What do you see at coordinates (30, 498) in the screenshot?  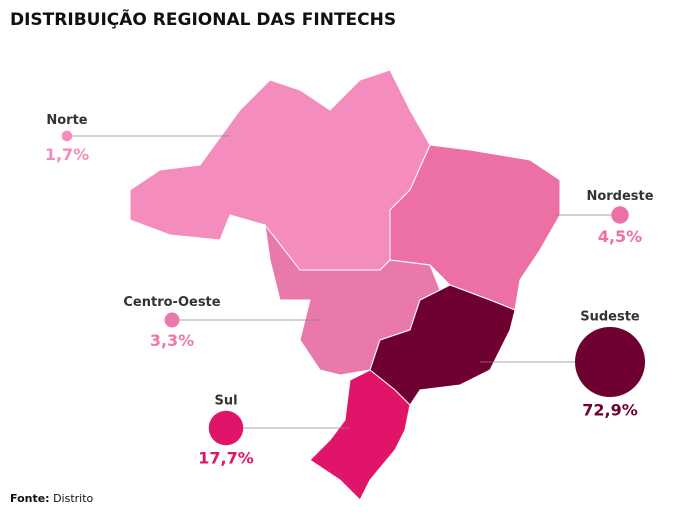 I see `source-label: Fonte:` at bounding box center [30, 498].